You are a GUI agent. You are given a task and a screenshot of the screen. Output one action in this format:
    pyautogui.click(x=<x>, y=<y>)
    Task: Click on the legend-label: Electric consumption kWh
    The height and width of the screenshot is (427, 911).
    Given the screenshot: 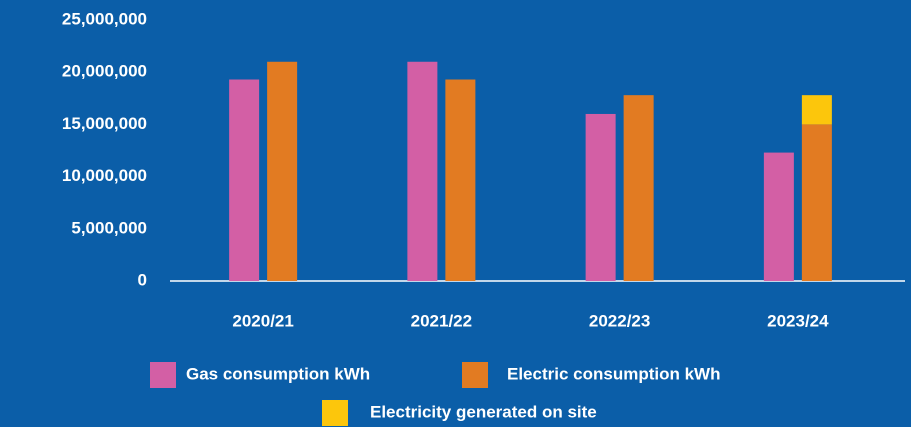 What is the action you would take?
    pyautogui.click(x=613, y=373)
    